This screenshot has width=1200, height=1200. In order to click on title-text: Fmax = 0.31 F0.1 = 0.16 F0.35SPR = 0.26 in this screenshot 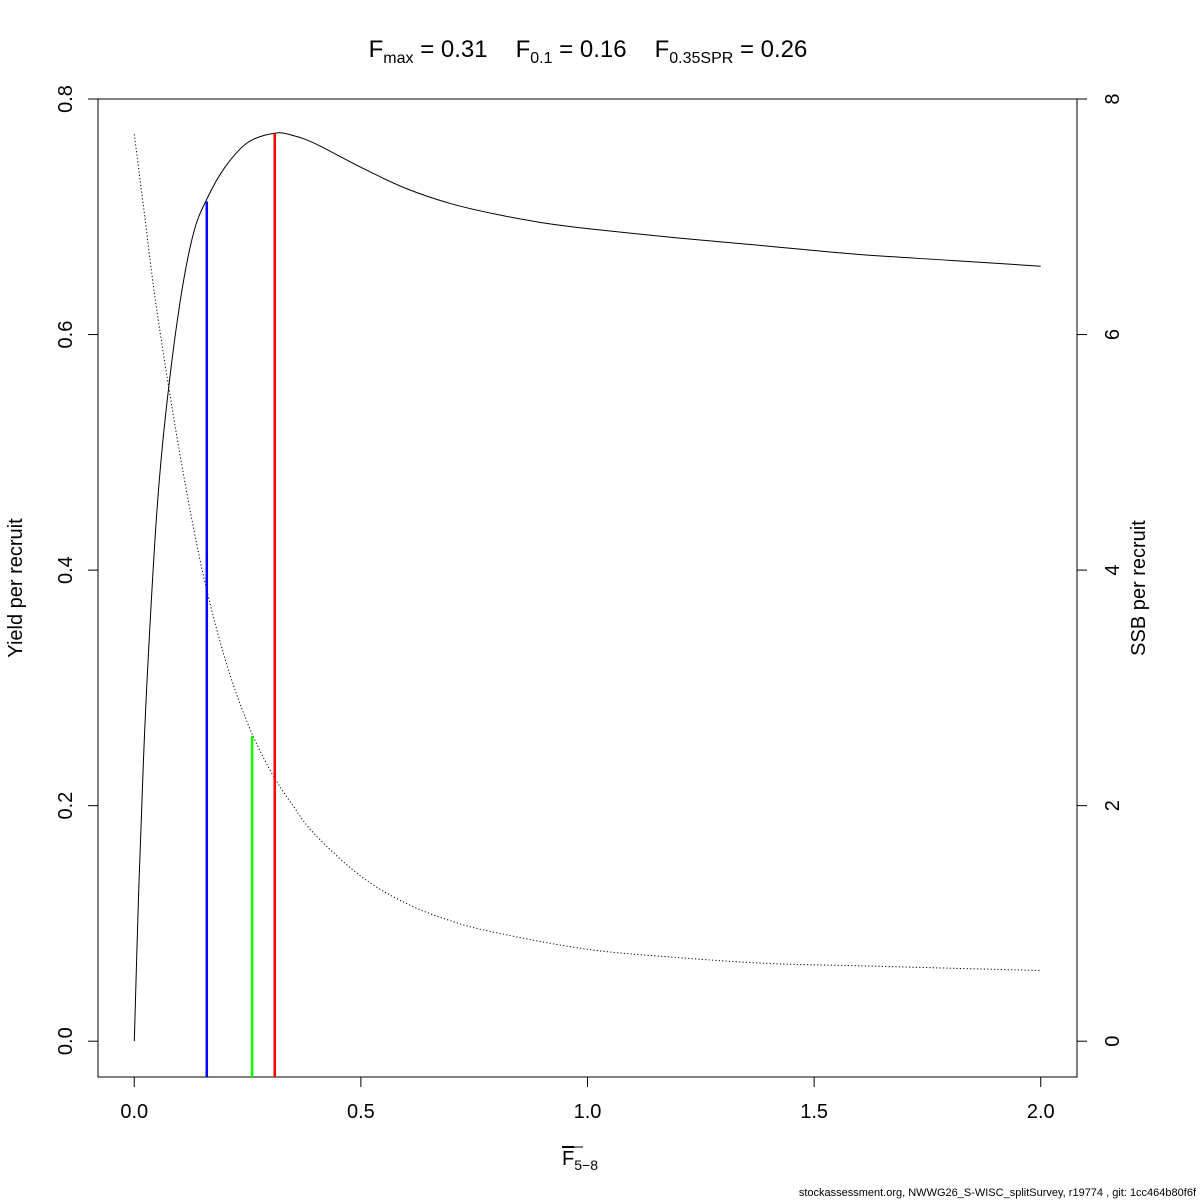, I will do `click(588, 51)`.